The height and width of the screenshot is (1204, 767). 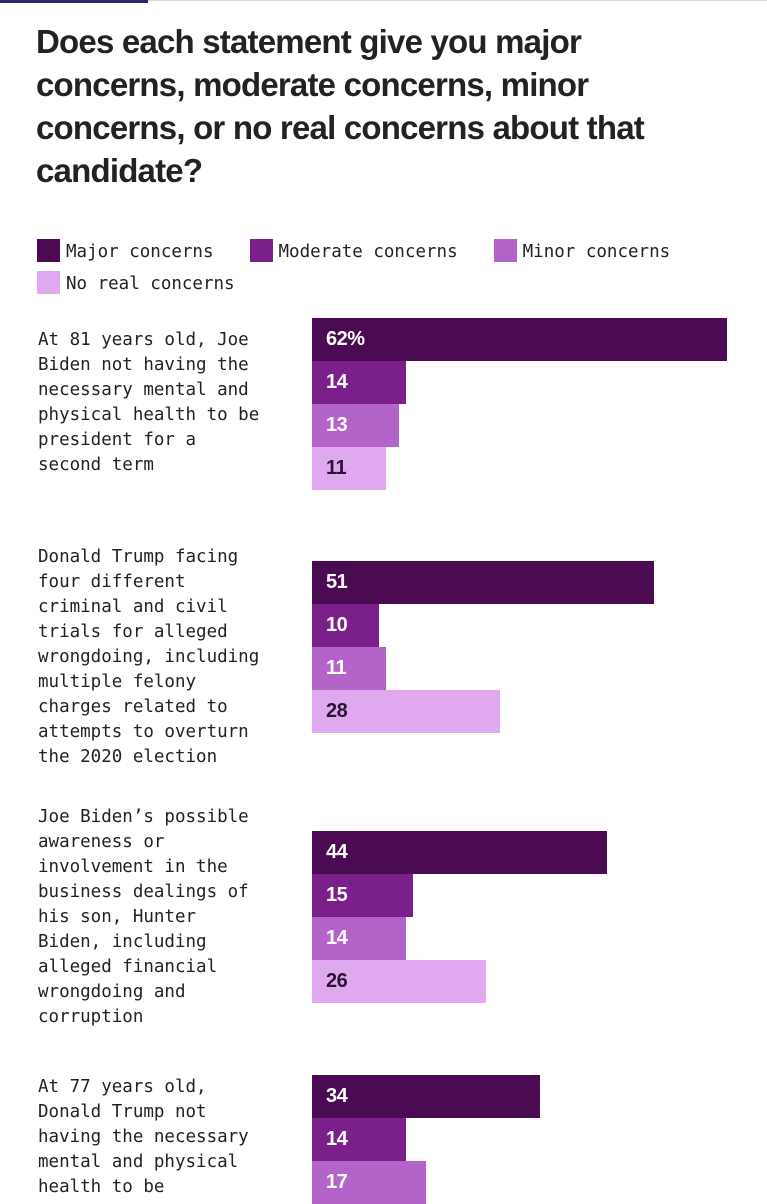 What do you see at coordinates (337, 1096) in the screenshot?
I see `bar-value-label: 34` at bounding box center [337, 1096].